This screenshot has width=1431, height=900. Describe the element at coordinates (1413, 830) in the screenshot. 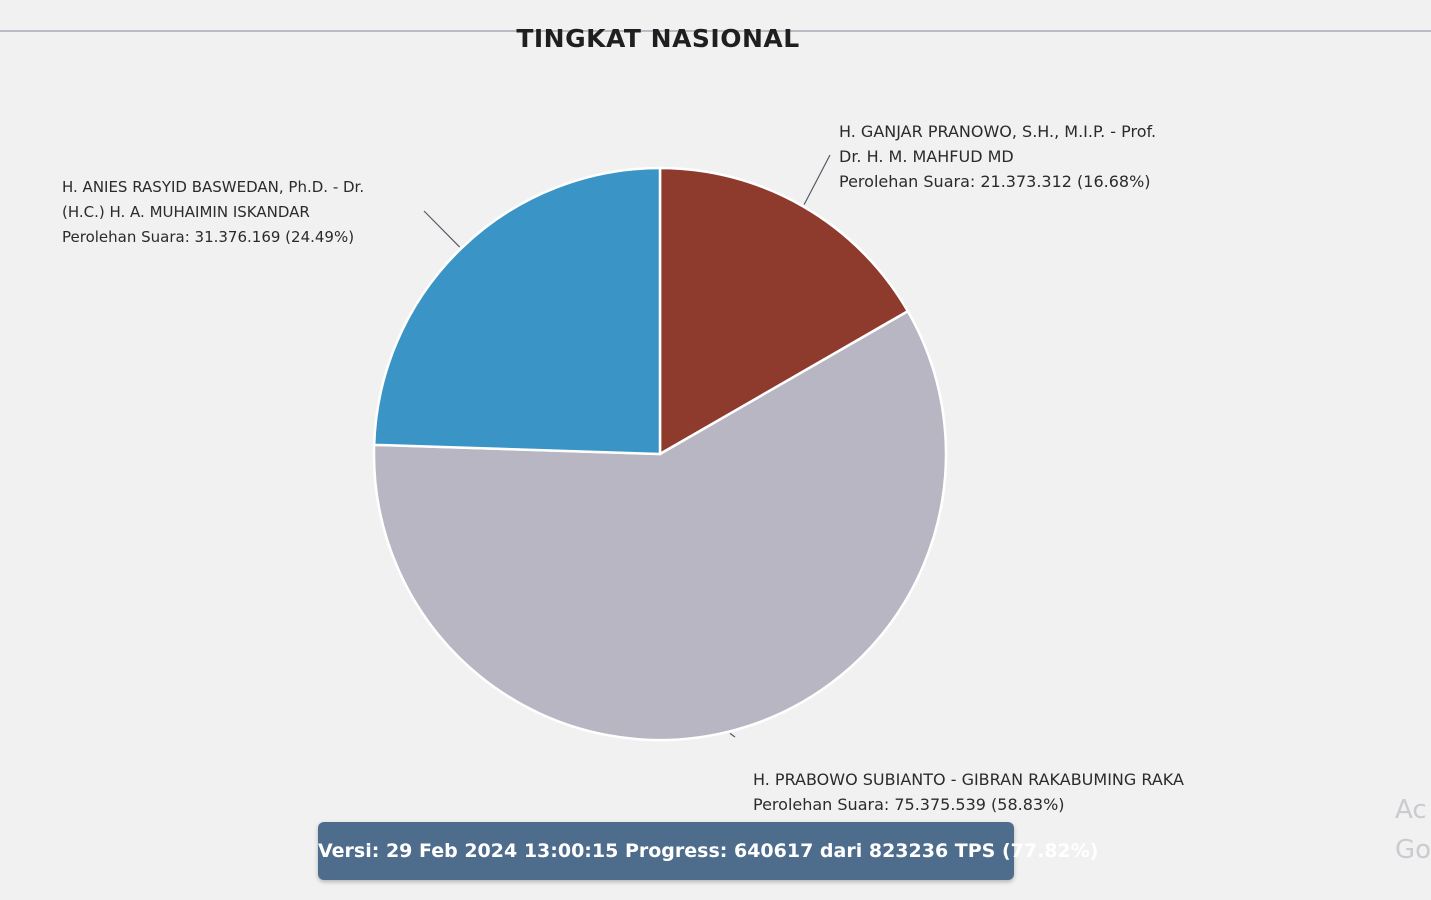

I see `activation-watermark: Ac Go` at that location.